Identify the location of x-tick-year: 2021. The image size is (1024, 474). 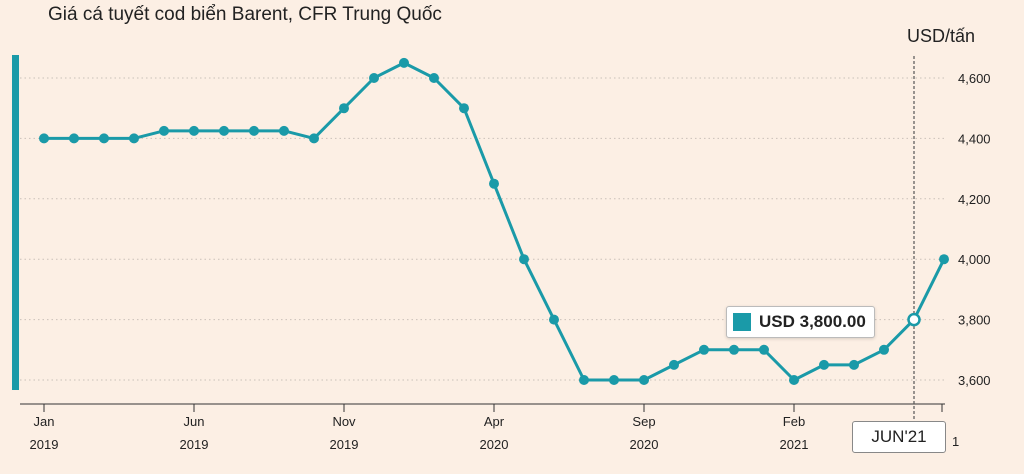
(794, 444).